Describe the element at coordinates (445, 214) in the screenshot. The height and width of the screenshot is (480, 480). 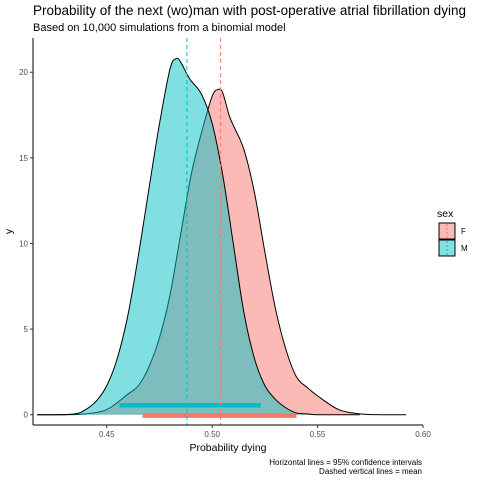
I see `legend-title: sex` at that location.